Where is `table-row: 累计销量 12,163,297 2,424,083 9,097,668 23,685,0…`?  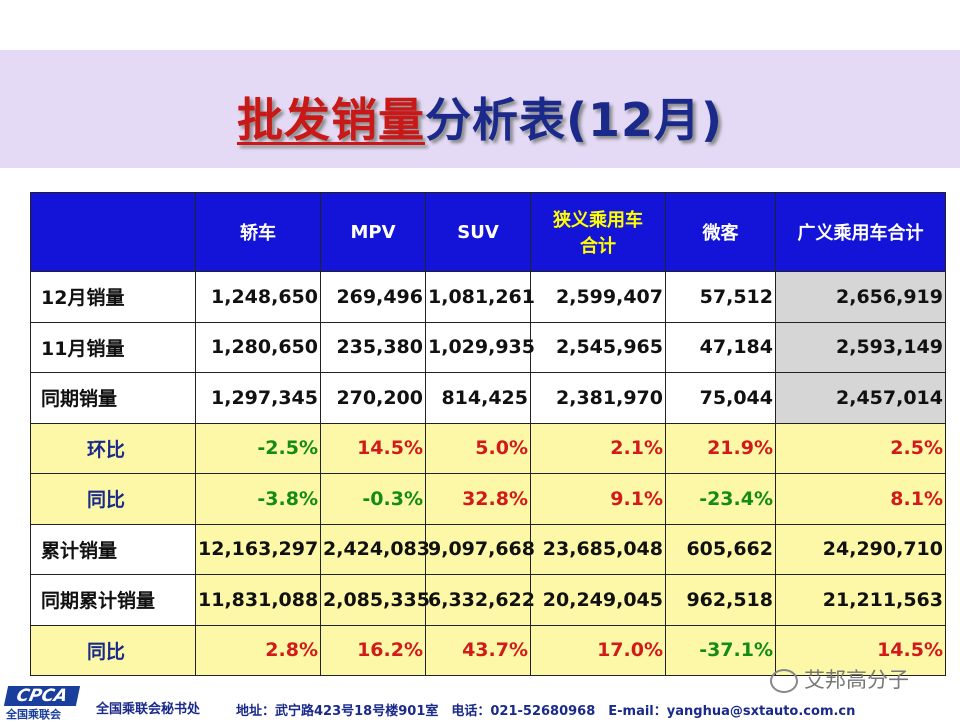 table-row: 累计销量 12,163,297 2,424,083 9,097,668 23,685,0… is located at coordinates (488, 549).